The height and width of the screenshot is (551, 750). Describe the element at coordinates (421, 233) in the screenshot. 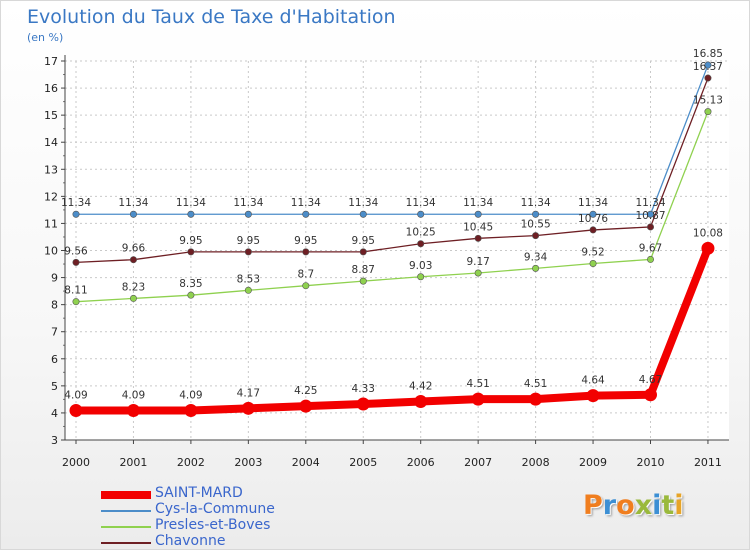

I see `data-label-chavonne: 10.25` at that location.